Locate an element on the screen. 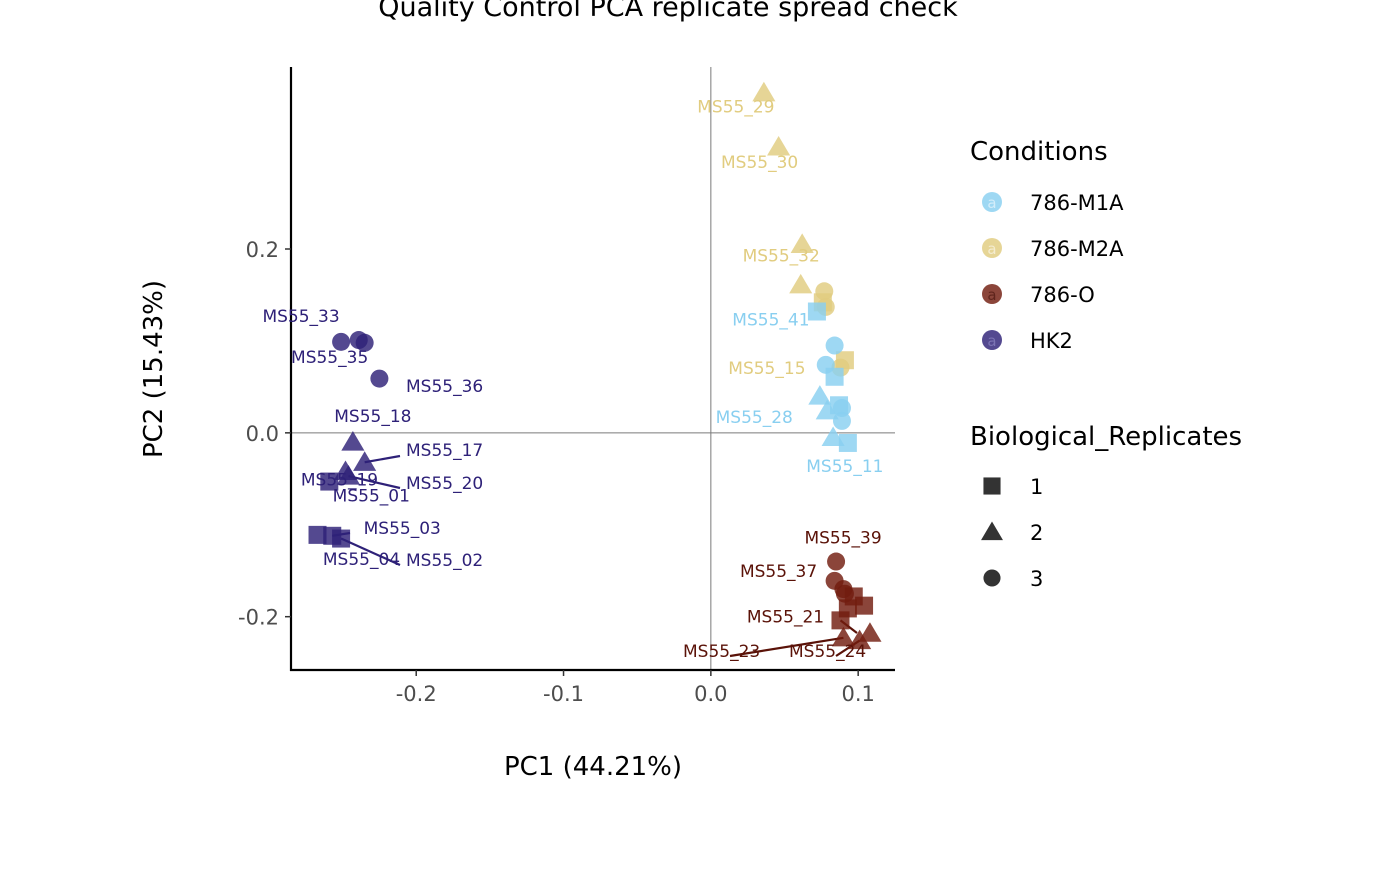  point-label: MS55_35 is located at coordinates (329, 358).